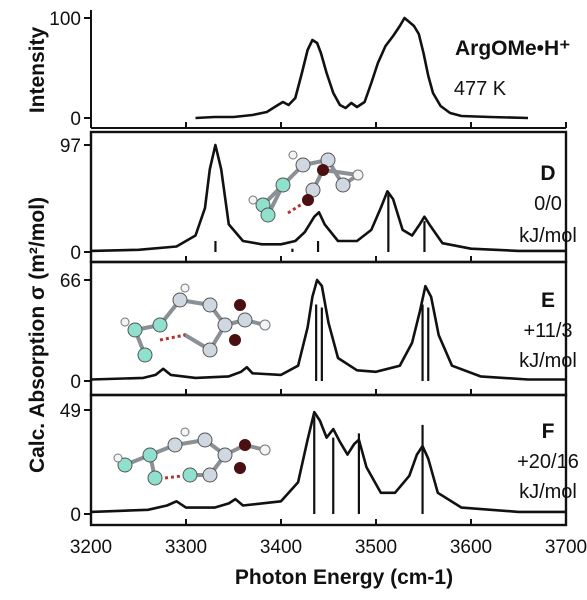 This screenshot has height=600, width=587. What do you see at coordinates (548, 300) in the screenshot?
I see `panel-label: E` at bounding box center [548, 300].